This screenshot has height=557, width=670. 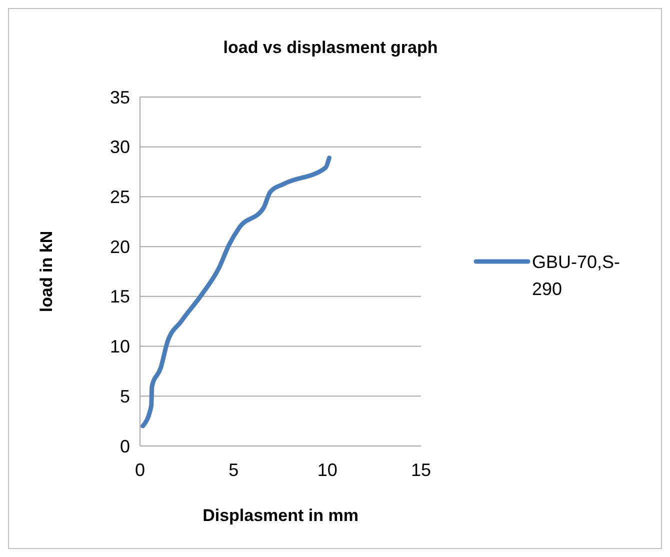 What do you see at coordinates (421, 470) in the screenshot?
I see `x-tick-label: 15` at bounding box center [421, 470].